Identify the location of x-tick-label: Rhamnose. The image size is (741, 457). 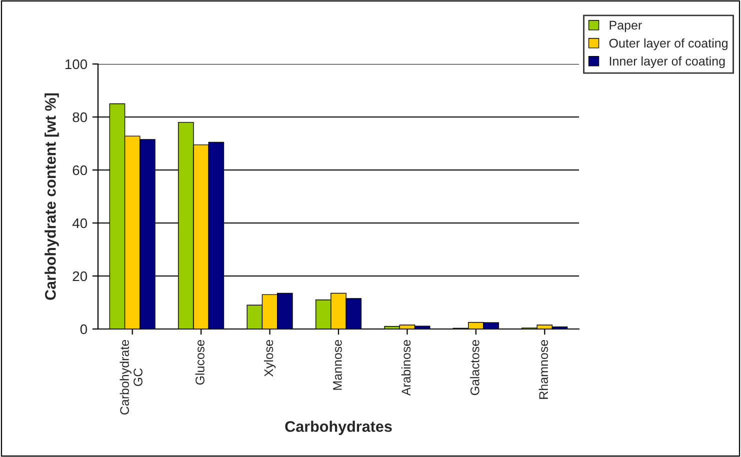
(543, 369).